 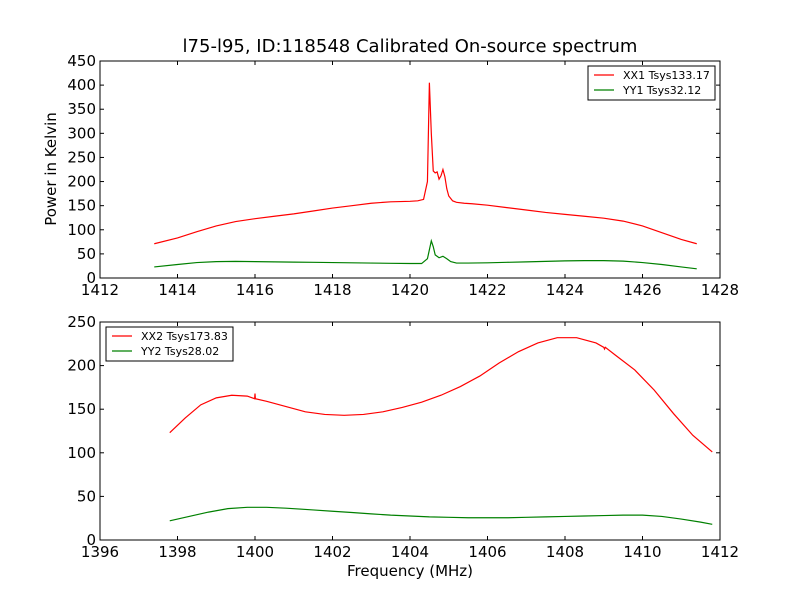 I want to click on y-tick-label: 450, so click(x=81, y=61).